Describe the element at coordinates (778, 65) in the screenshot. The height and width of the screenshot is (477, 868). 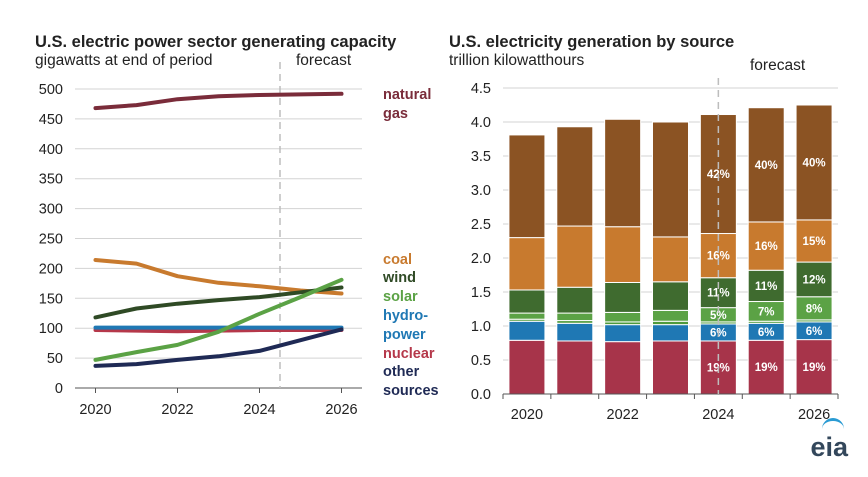
I see `right-forecast-label: forecast` at that location.